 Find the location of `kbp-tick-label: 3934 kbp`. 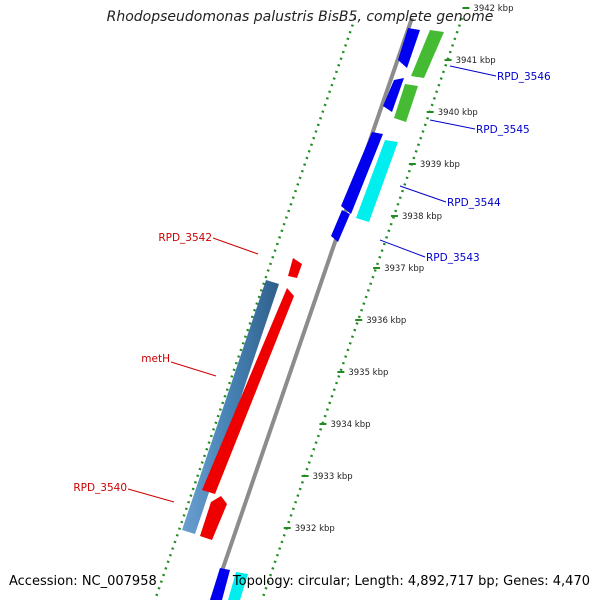

kbp-tick-label: 3934 kbp is located at coordinates (350, 425).